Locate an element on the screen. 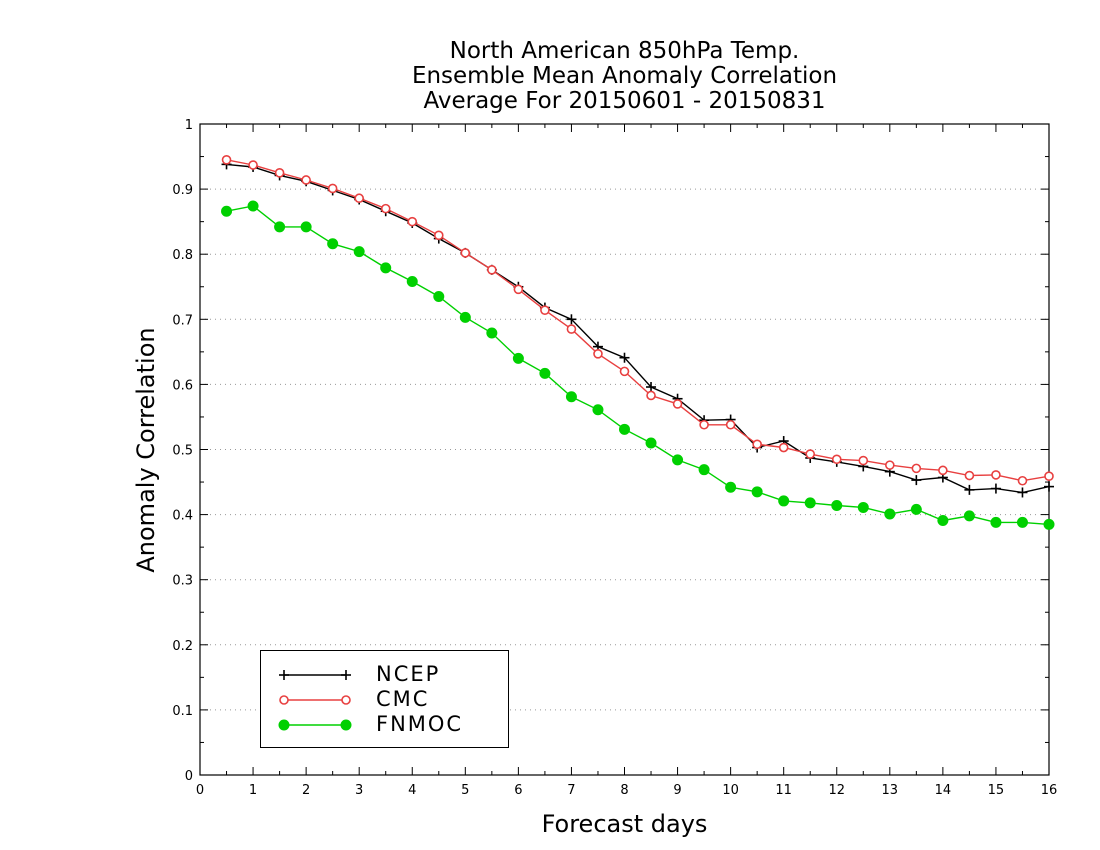 This screenshot has height=850, width=1100. x-tick-label: 5 is located at coordinates (465, 790).